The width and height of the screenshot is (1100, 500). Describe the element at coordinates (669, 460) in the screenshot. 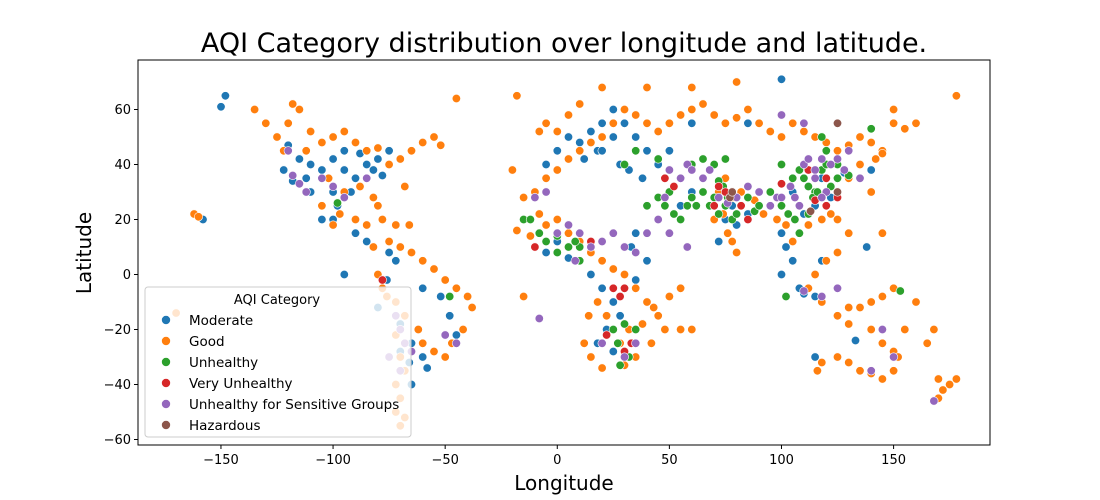

I see `x-tick-label-4: 50` at that location.